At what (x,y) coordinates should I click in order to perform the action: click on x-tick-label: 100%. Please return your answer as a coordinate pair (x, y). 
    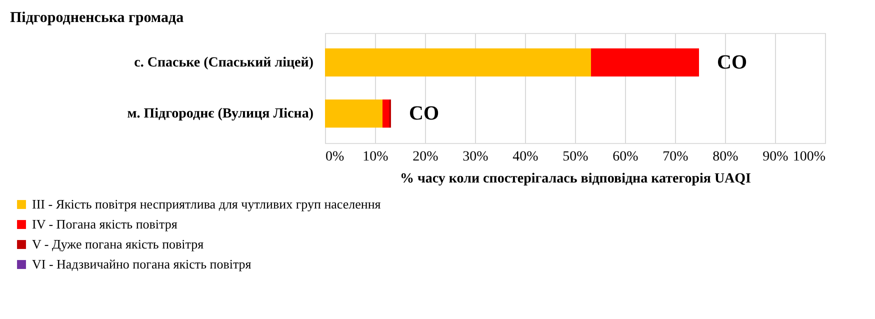
    Looking at the image, I should click on (809, 157).